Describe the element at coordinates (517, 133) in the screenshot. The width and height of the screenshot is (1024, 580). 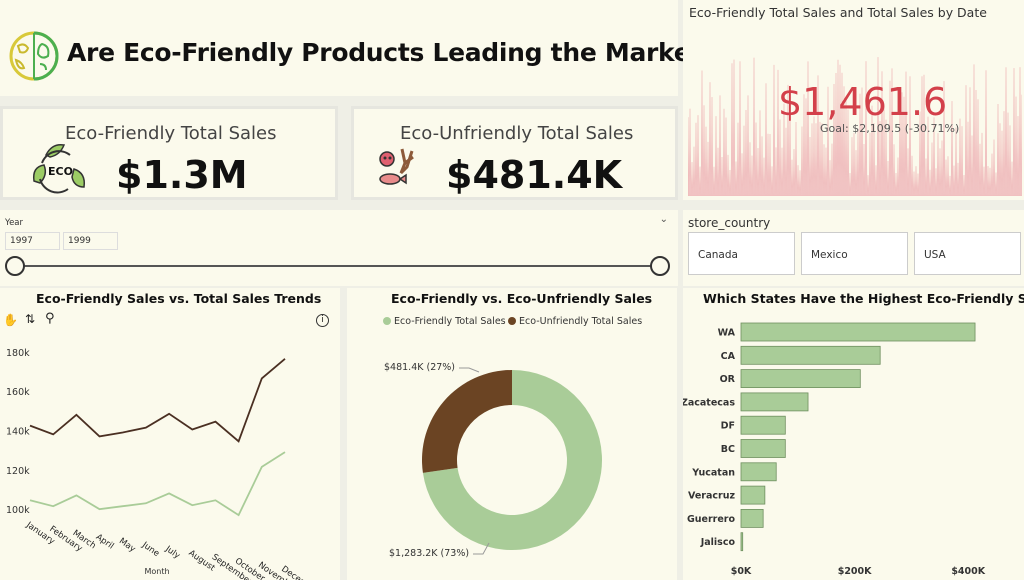
I see `unfriendly-kpi-label: Eco-Unfriendly Total Sales` at that location.